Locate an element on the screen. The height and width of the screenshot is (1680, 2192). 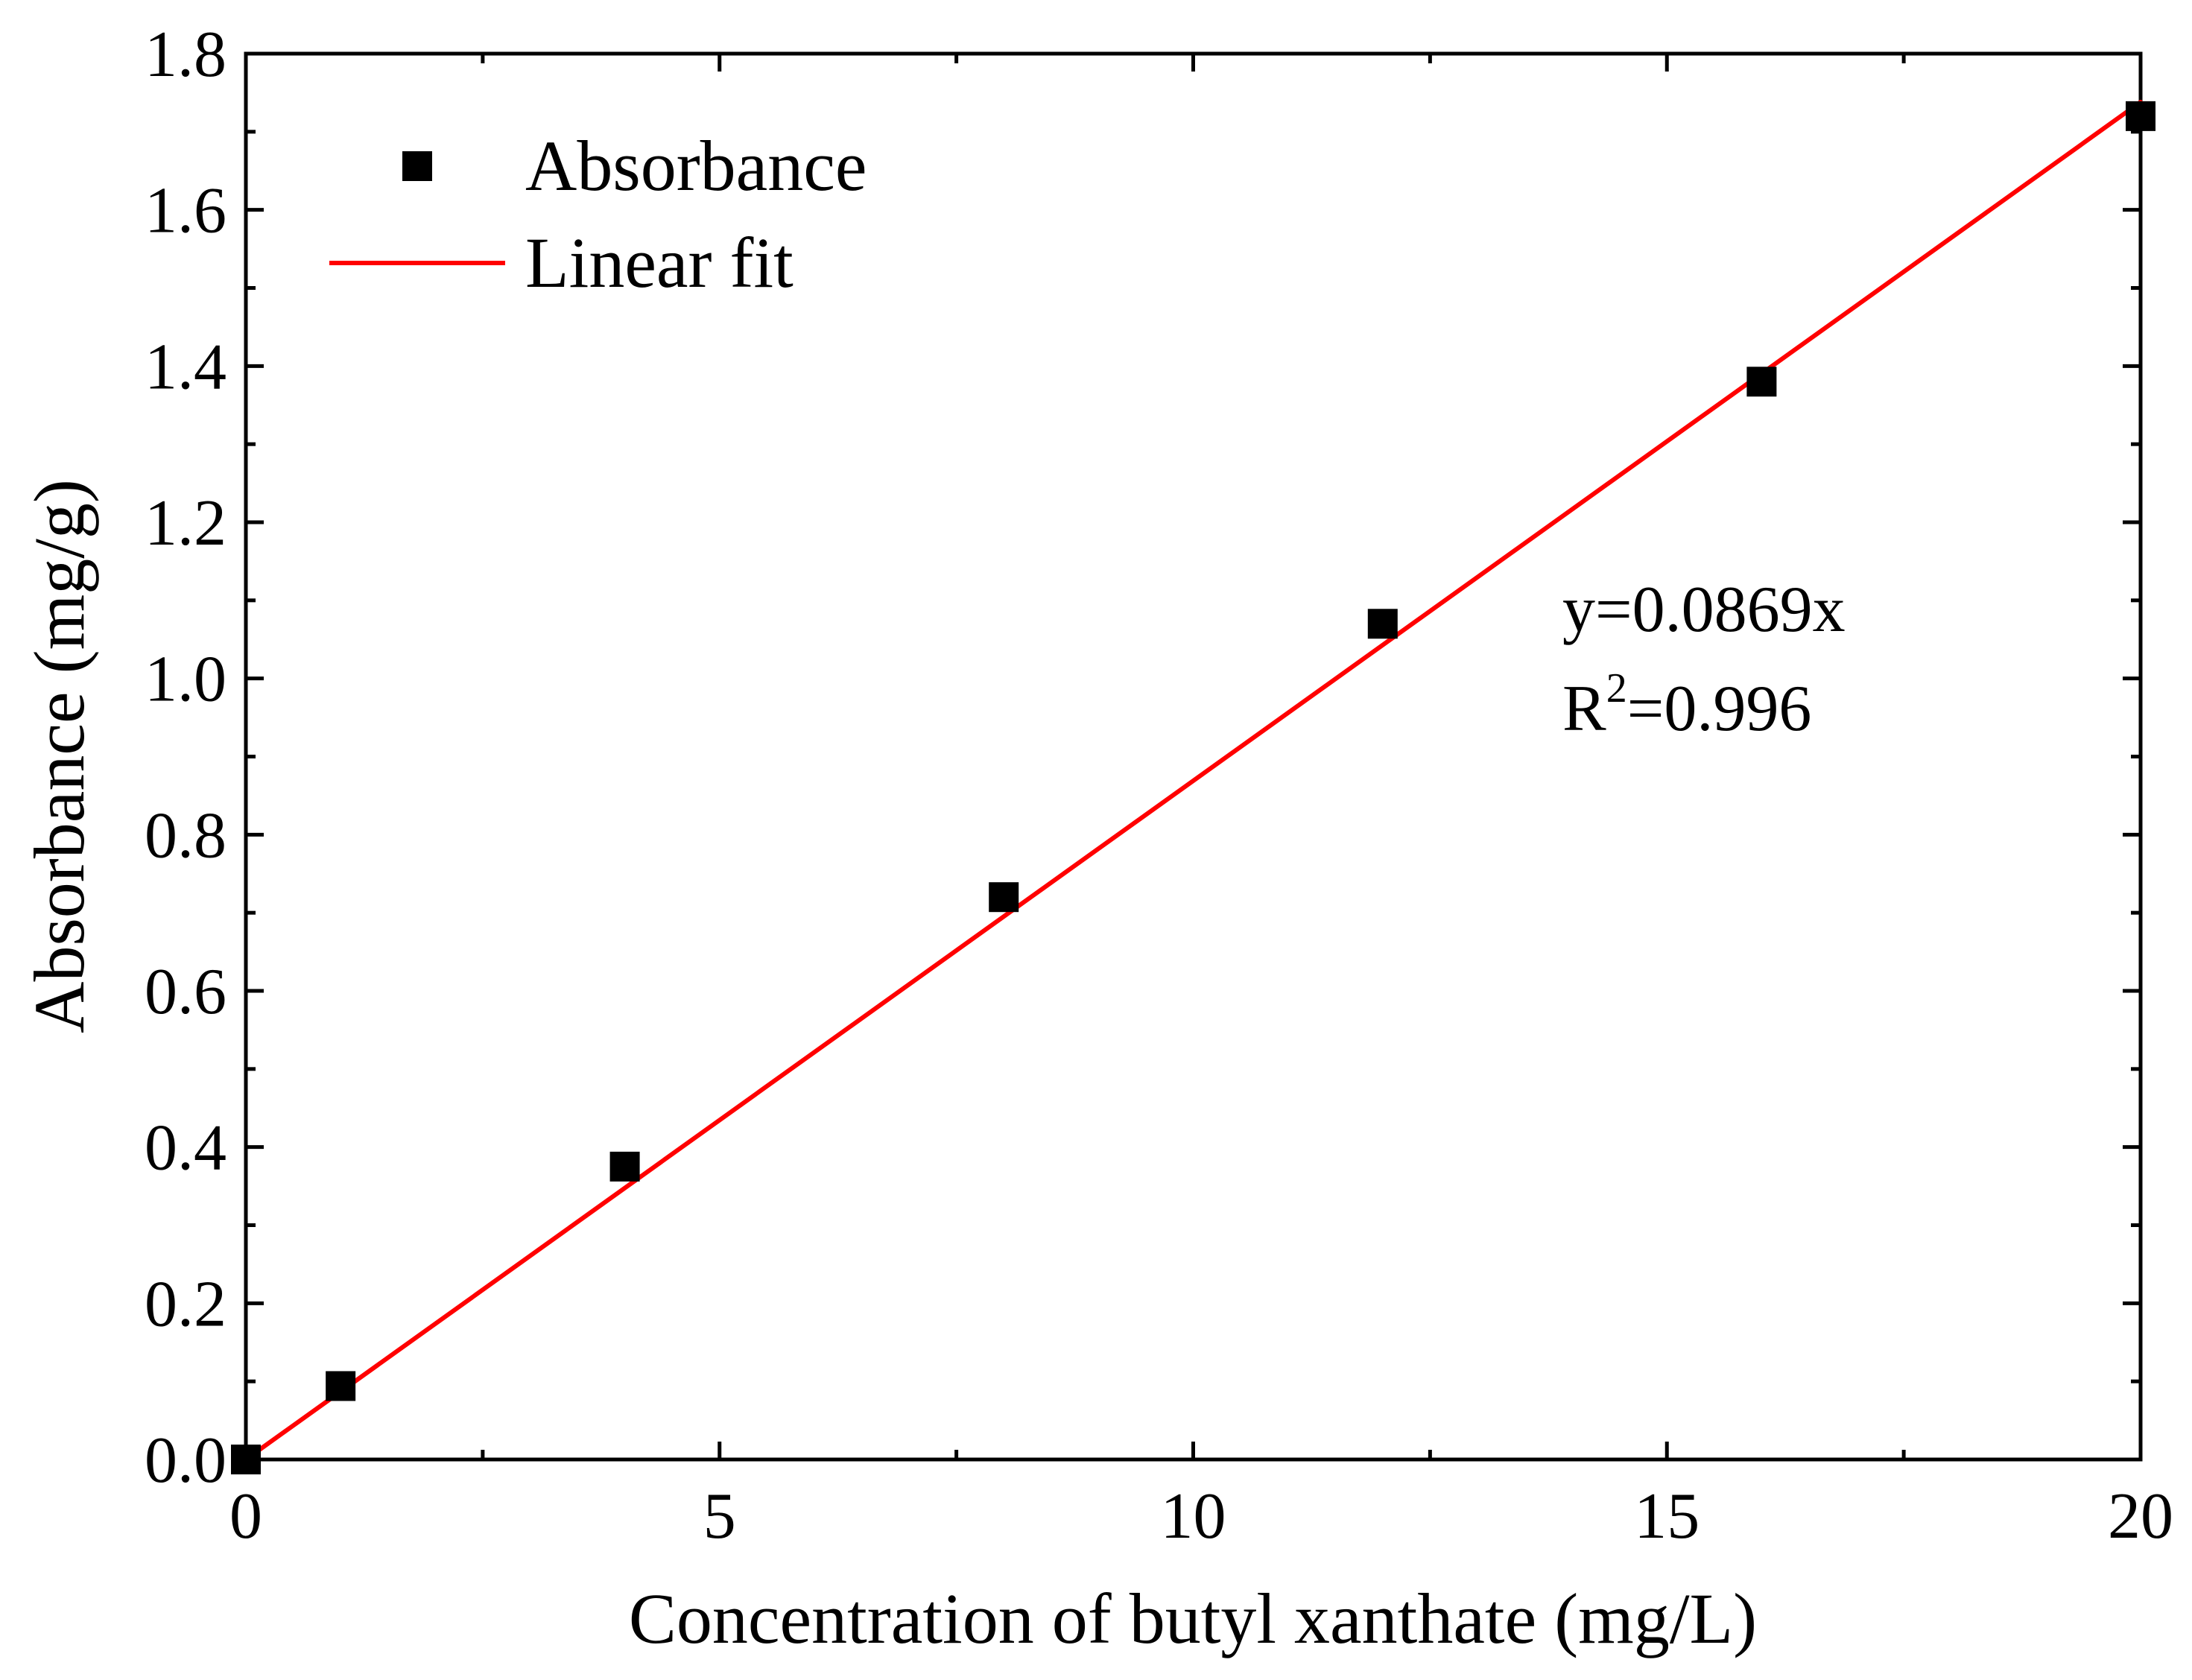
legend-label-absorbance: Absorbance is located at coordinates (696, 166).